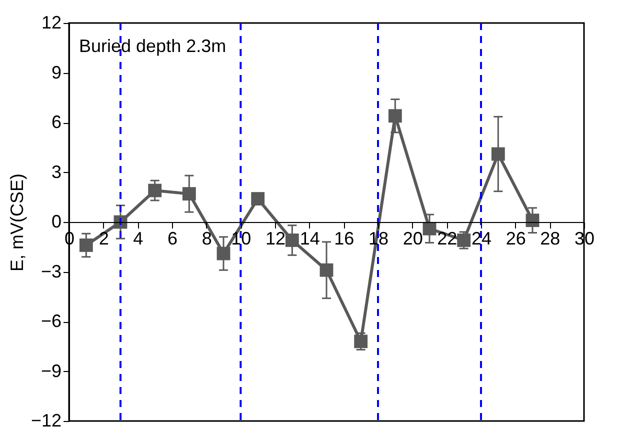  Describe the element at coordinates (51, 271) in the screenshot. I see `y-tick-label: −3` at that location.